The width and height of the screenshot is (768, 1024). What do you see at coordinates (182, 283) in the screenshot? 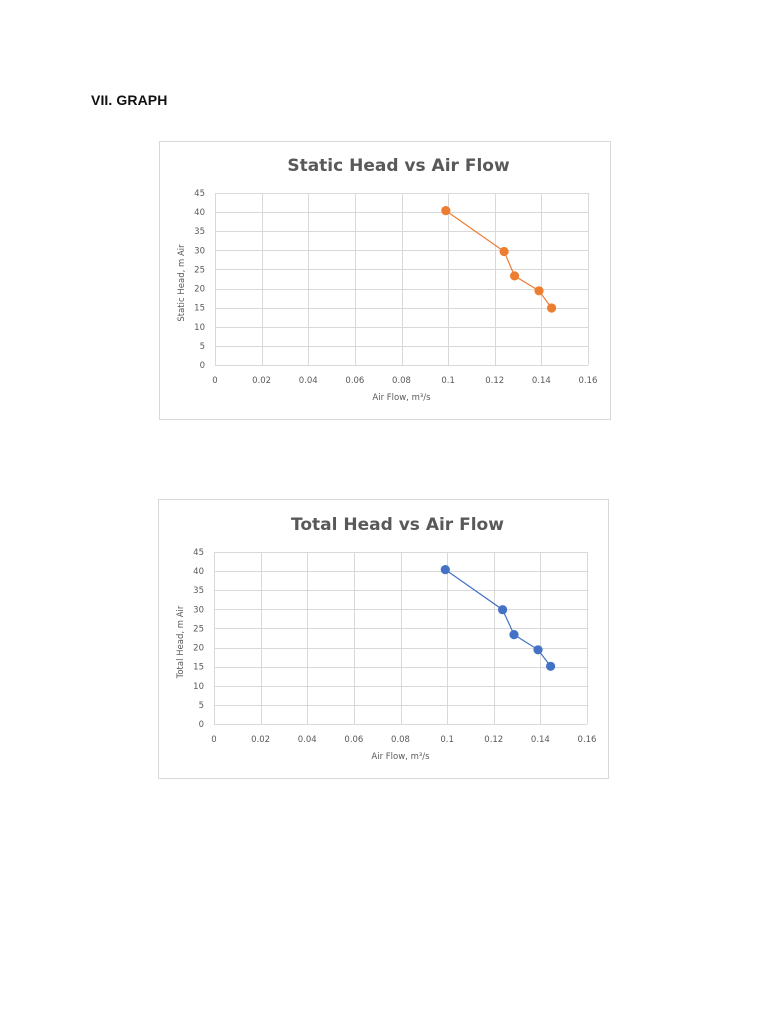
I see `y-axis-title: Static Head, m Air` at bounding box center [182, 283].